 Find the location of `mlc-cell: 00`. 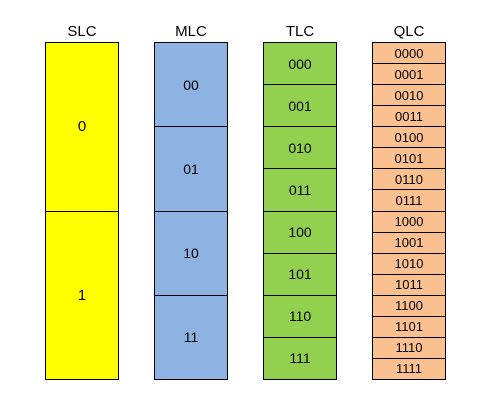

mlc-cell: 00 is located at coordinates (191, 85).